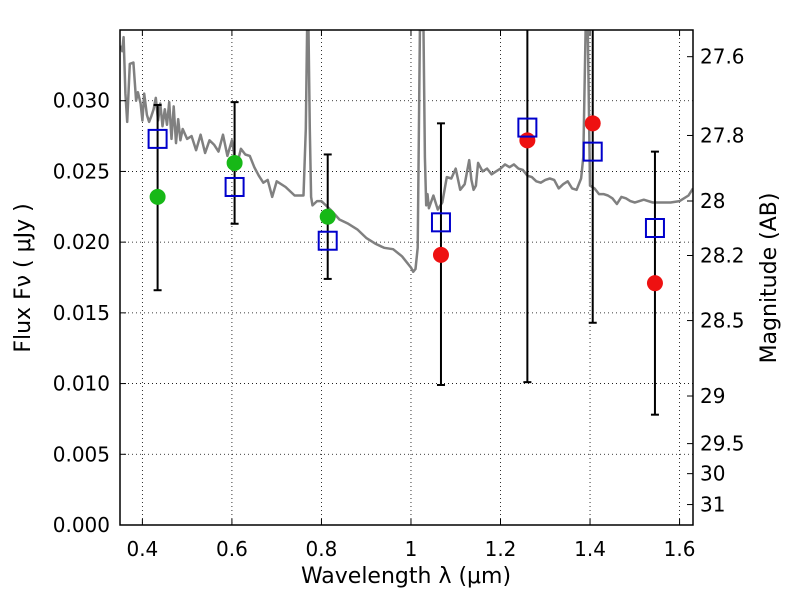  I want to click on y2-axis-ticks: 27.6 27.8 28 28.2 28.5 29 29.5 30 31, so click(716, 281).